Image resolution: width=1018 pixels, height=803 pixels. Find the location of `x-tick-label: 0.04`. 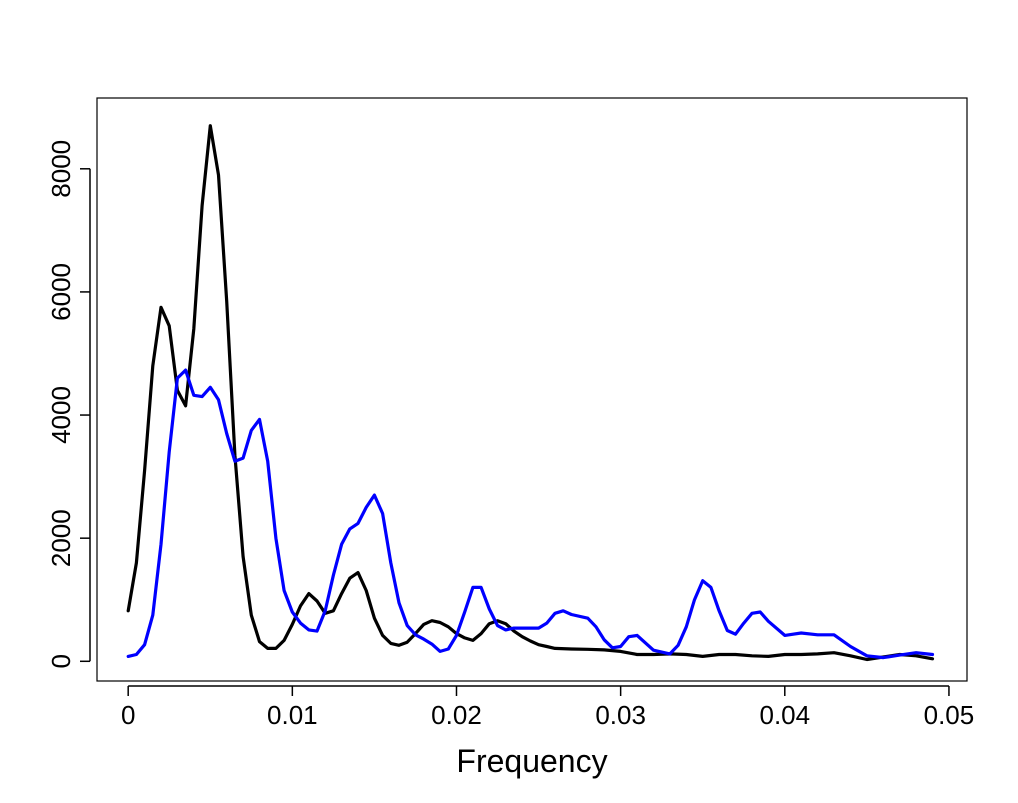

x-tick-label: 0.04 is located at coordinates (784, 715).